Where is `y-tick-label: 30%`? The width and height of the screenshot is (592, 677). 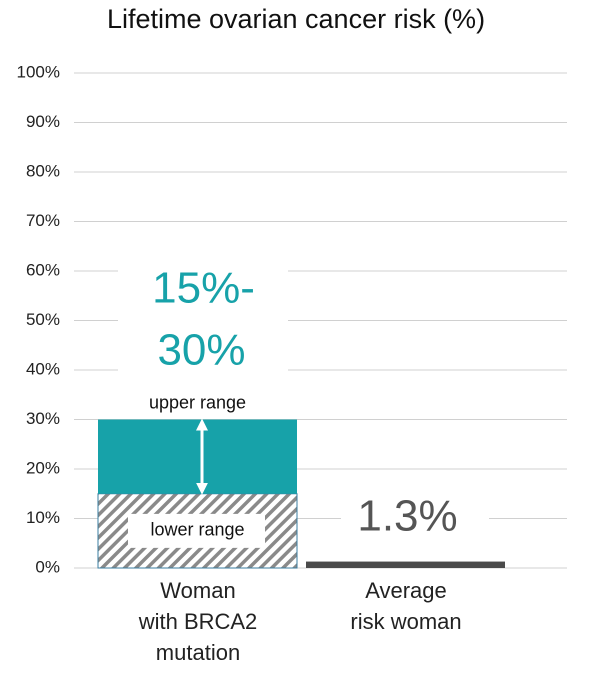
y-tick-label: 30% is located at coordinates (43, 418).